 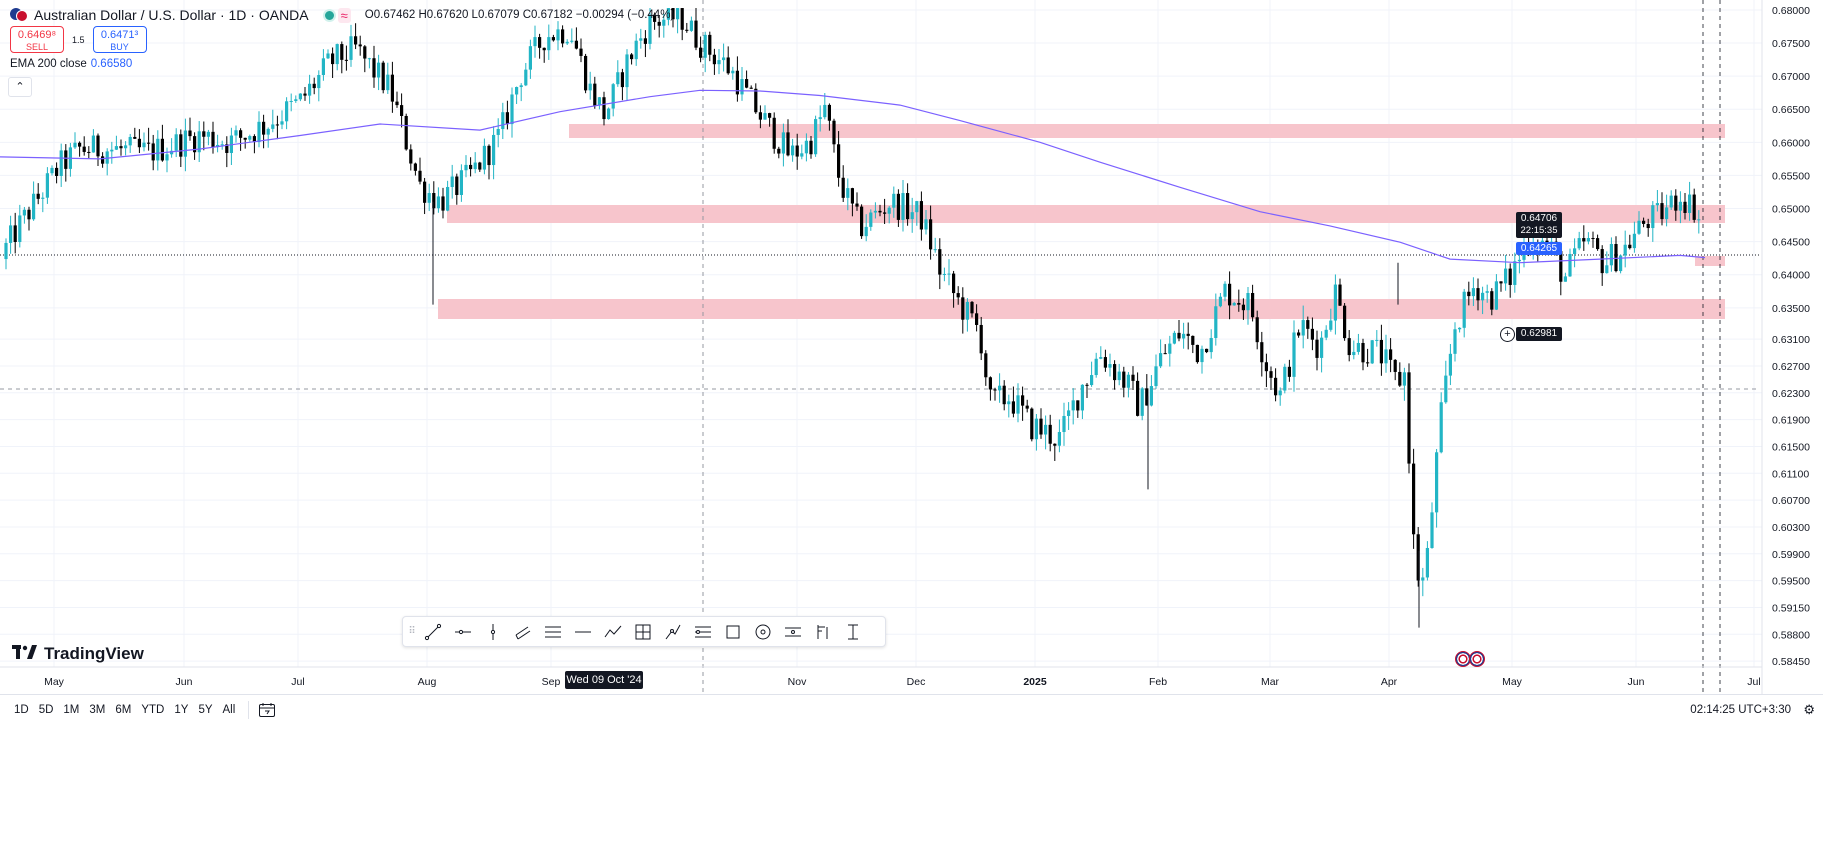 I want to click on tradingview-logo-icon, so click(x=25, y=654).